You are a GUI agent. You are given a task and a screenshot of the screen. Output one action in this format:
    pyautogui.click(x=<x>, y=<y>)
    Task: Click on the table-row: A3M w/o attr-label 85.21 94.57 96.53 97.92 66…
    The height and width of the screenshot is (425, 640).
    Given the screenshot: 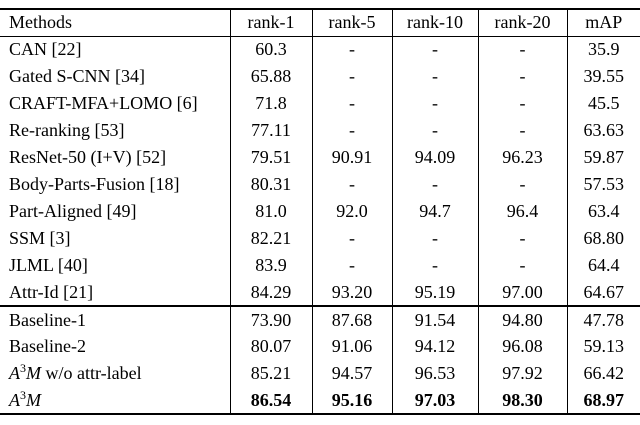 What is the action you would take?
    pyautogui.click(x=320, y=373)
    